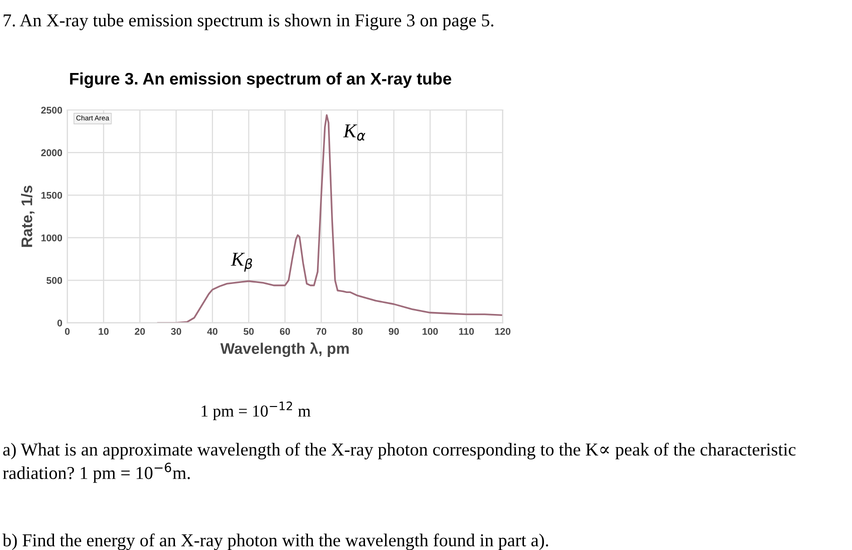 The image size is (852, 550). Describe the element at coordinates (284, 350) in the screenshot. I see `x-axis-title: Wavelength λ, pm` at that location.